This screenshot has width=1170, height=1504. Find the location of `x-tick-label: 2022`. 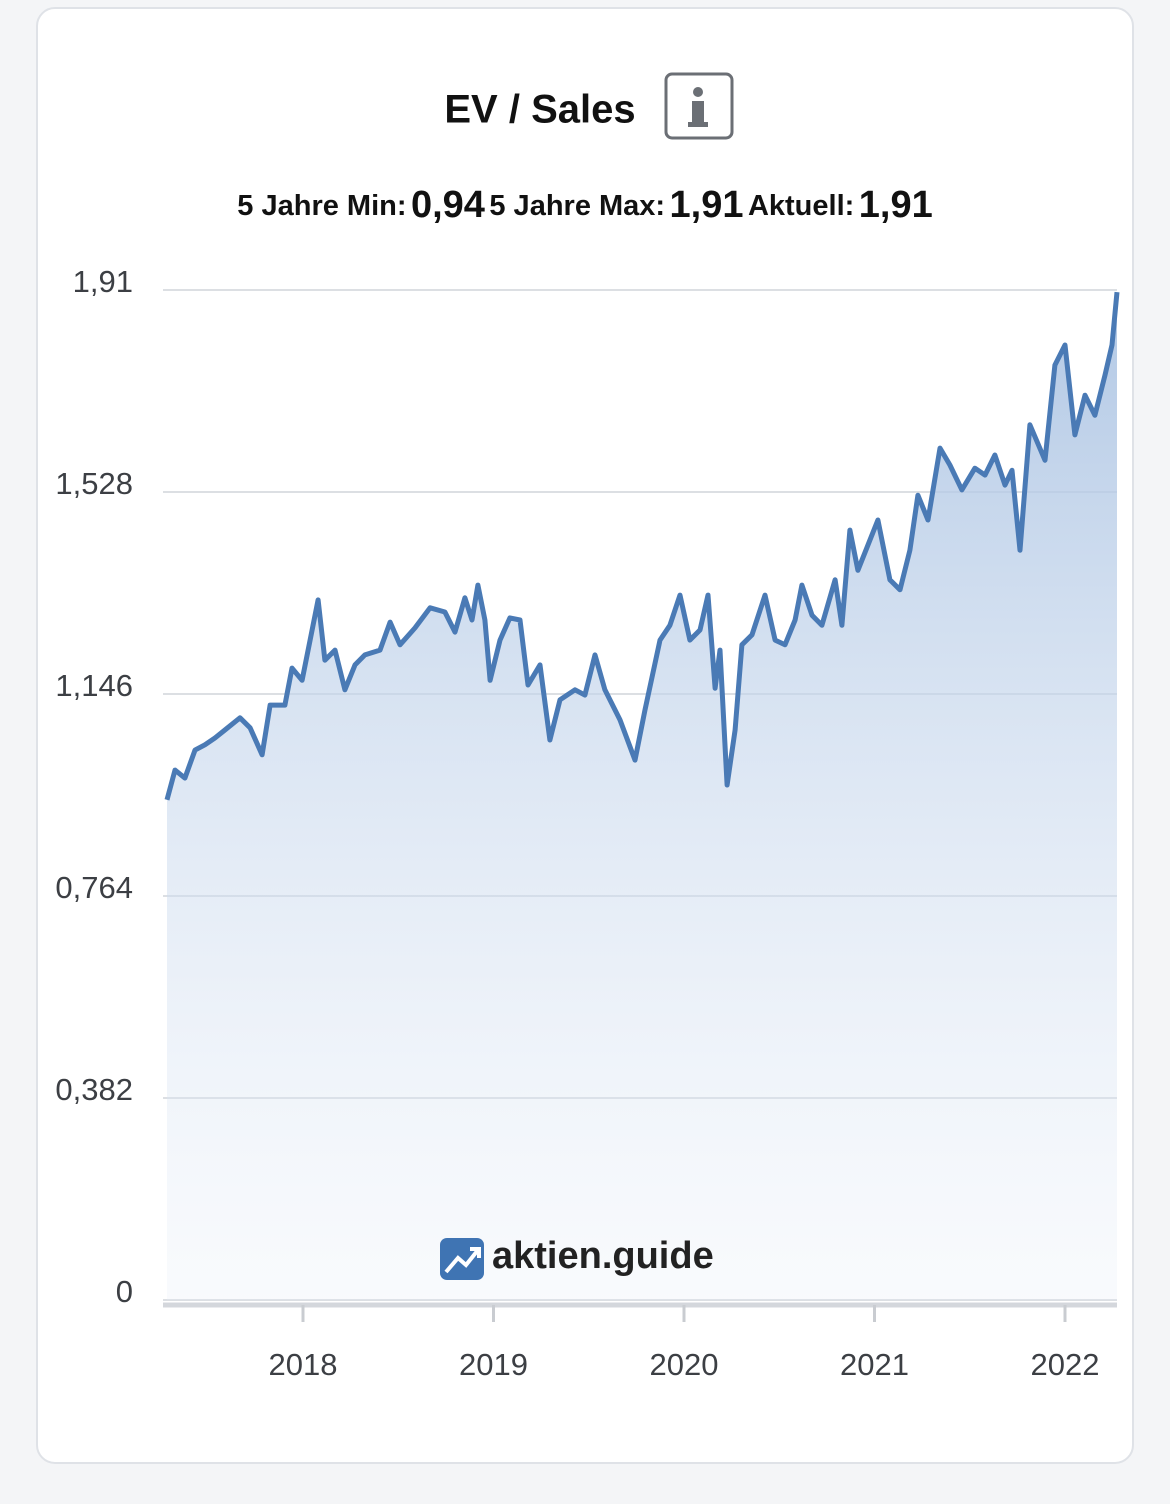

x-tick-label: 2022 is located at coordinates (1065, 1364).